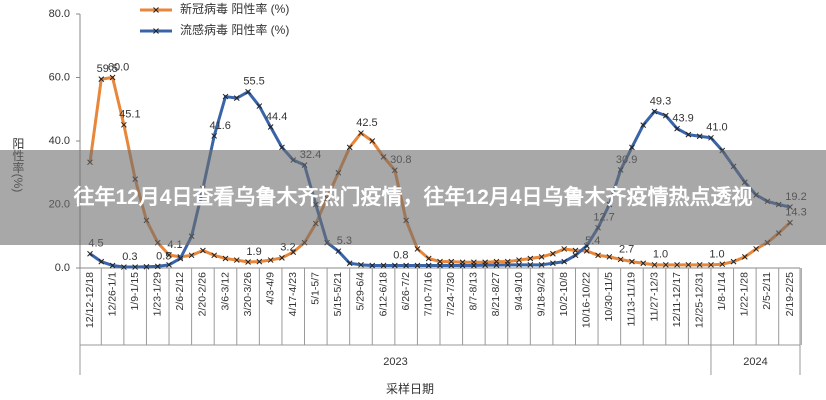  I want to click on x-tick-label: 3/6-3/12, so click(225, 291).